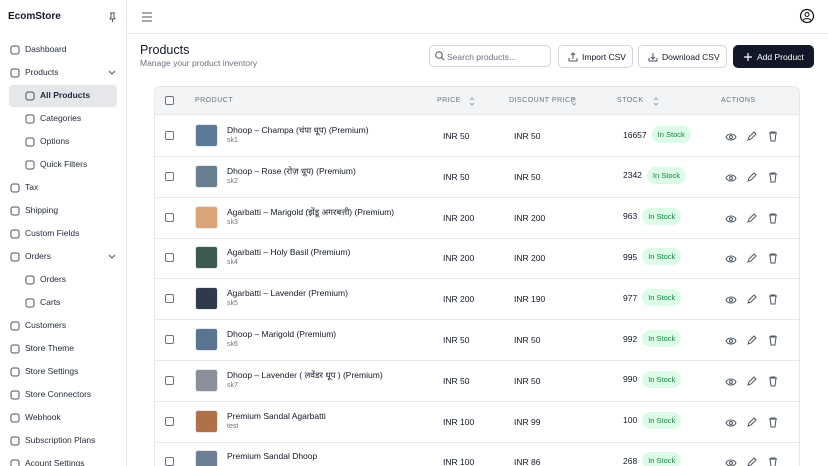 The height and width of the screenshot is (466, 828). I want to click on stock-cell: 268 In Stock, so click(652, 459).